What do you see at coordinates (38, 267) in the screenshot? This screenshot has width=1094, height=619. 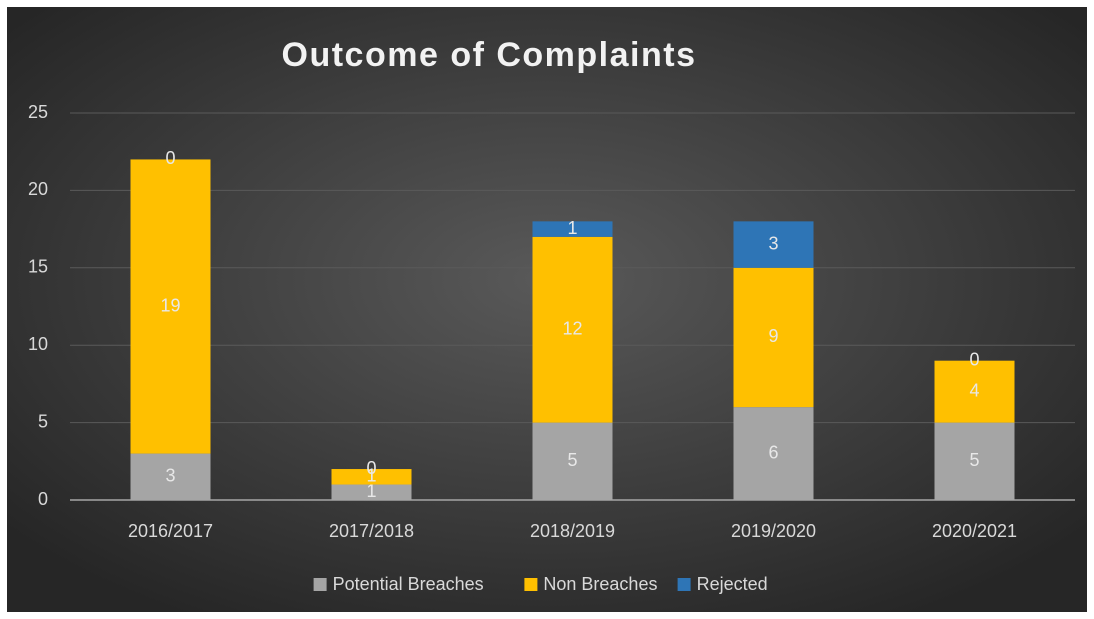 I see `y-tick-label: 15` at bounding box center [38, 267].